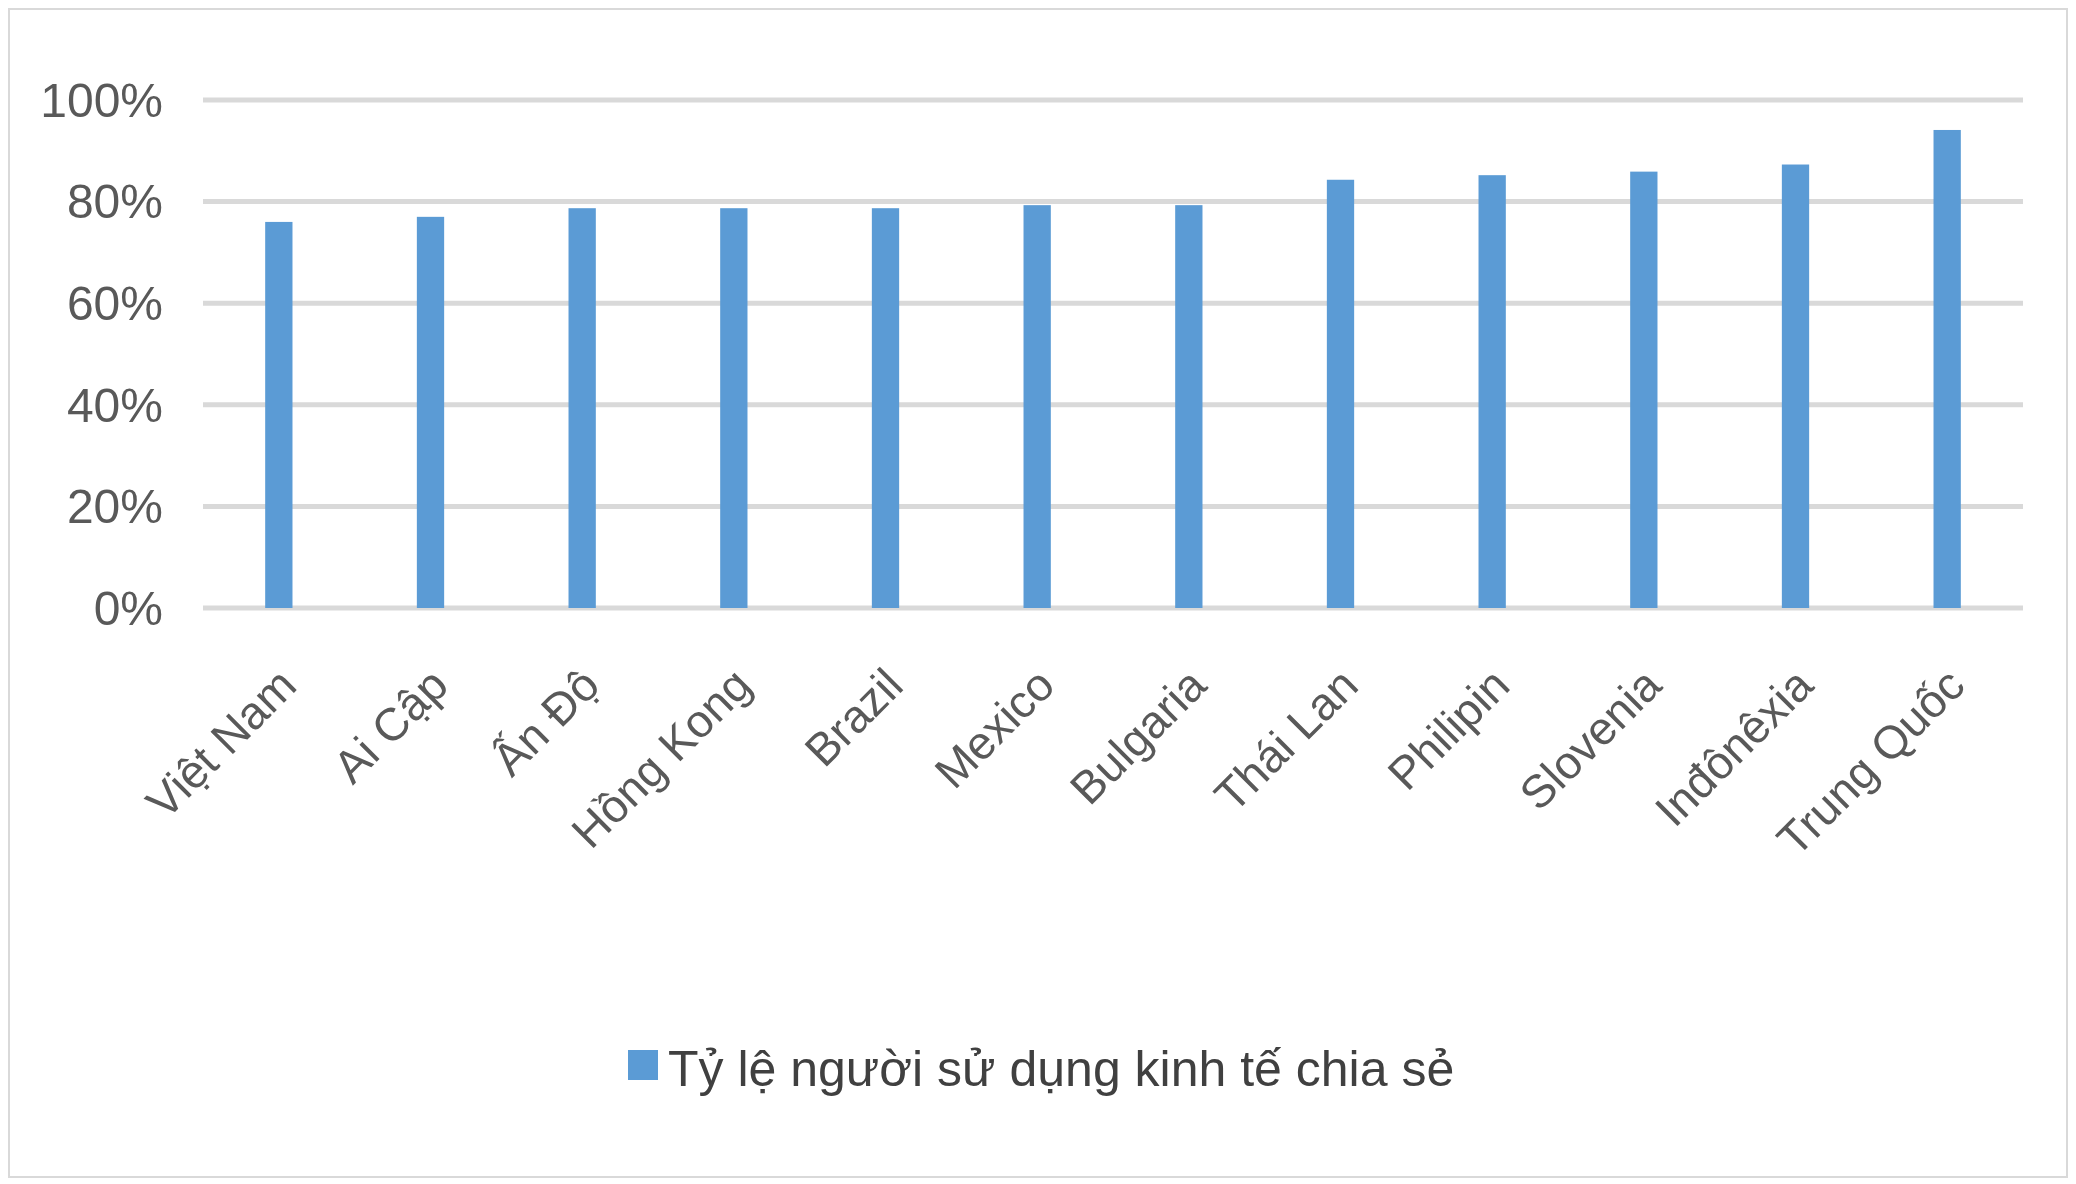  Describe the element at coordinates (390, 725) in the screenshot. I see `x-tick-label: Ai Cập` at that location.